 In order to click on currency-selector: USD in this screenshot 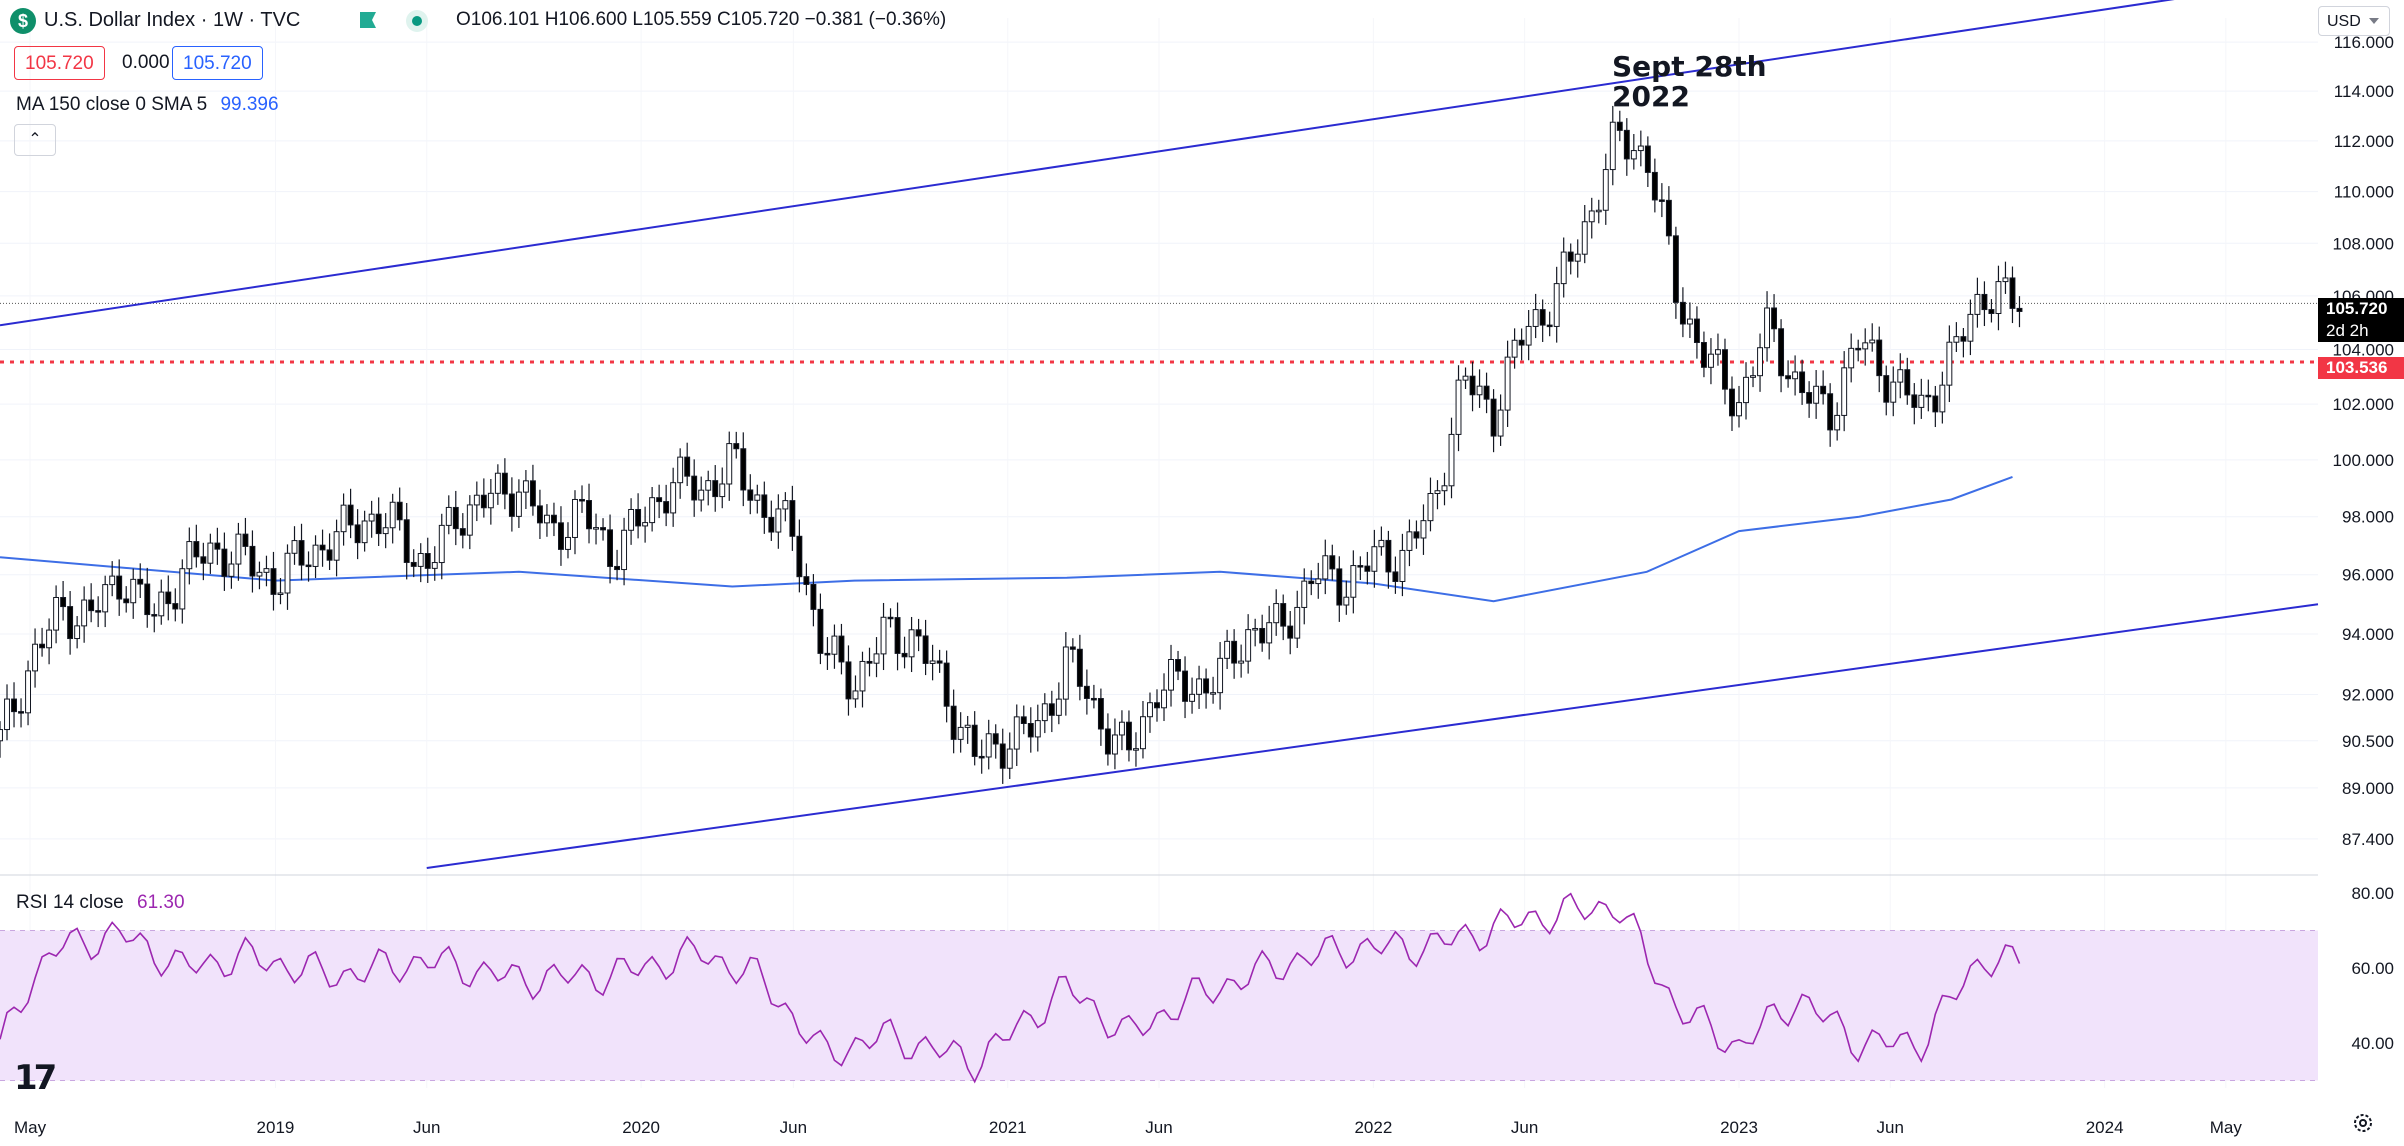, I will do `click(2354, 21)`.